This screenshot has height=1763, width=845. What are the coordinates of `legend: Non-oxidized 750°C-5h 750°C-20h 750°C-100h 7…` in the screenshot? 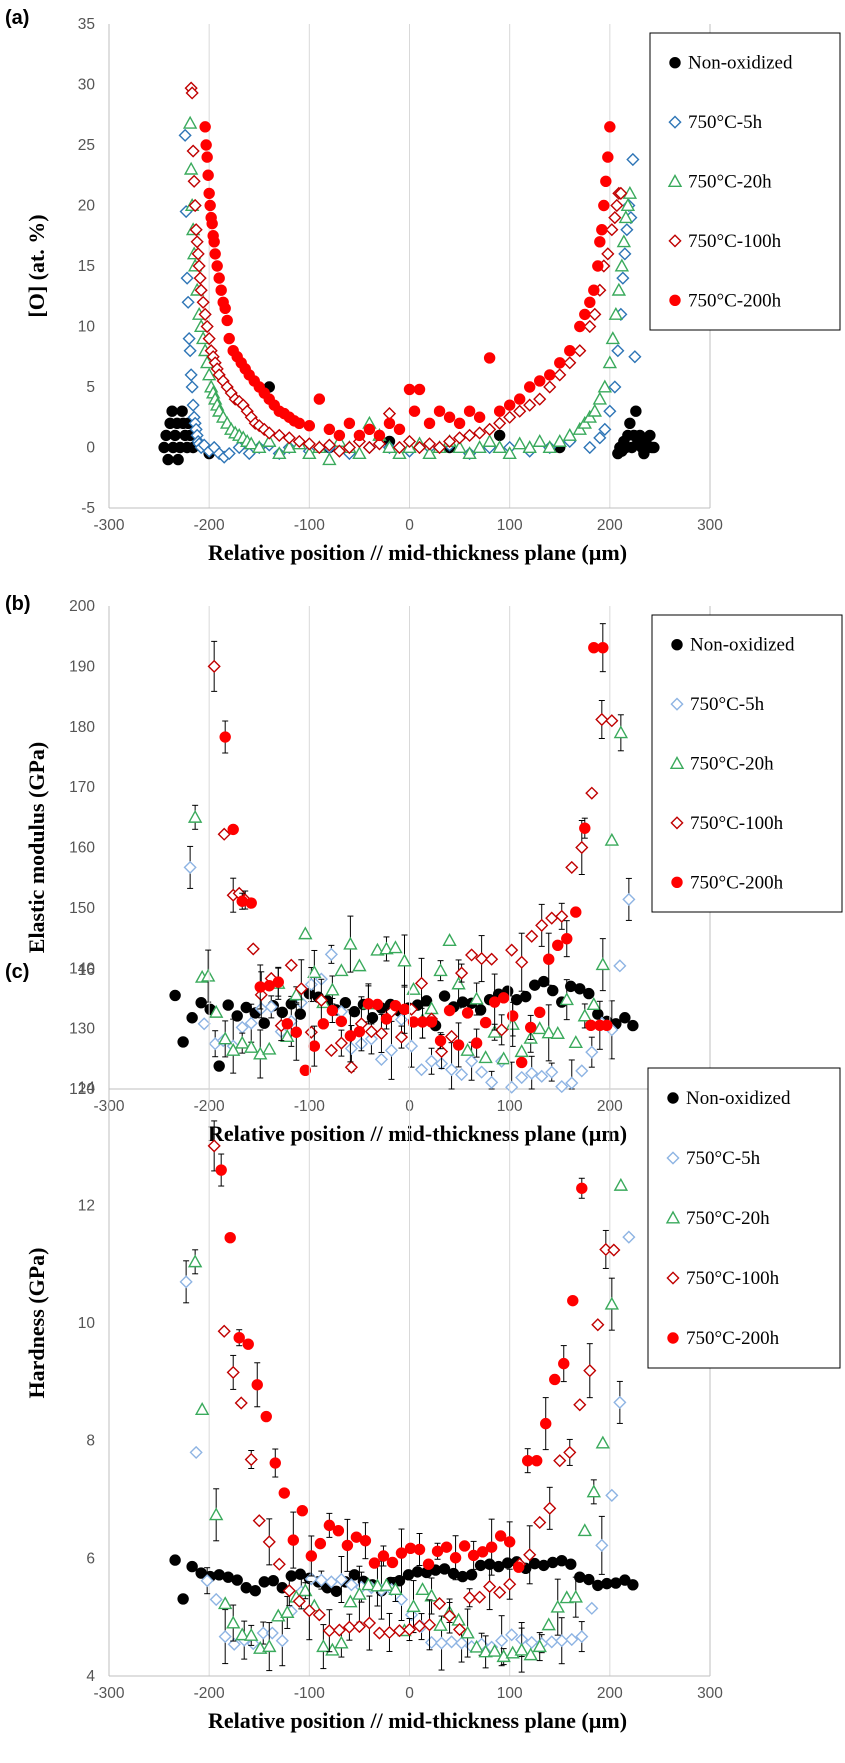 It's located at (745, 181).